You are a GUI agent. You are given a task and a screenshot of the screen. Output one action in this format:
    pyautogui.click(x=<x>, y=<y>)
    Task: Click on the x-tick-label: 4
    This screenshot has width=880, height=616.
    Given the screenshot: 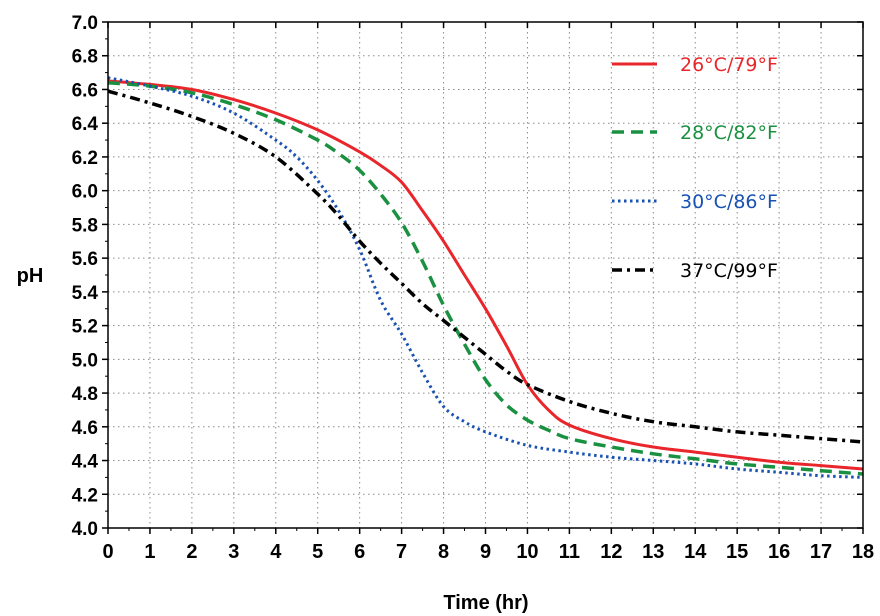 What is the action you would take?
    pyautogui.click(x=276, y=552)
    